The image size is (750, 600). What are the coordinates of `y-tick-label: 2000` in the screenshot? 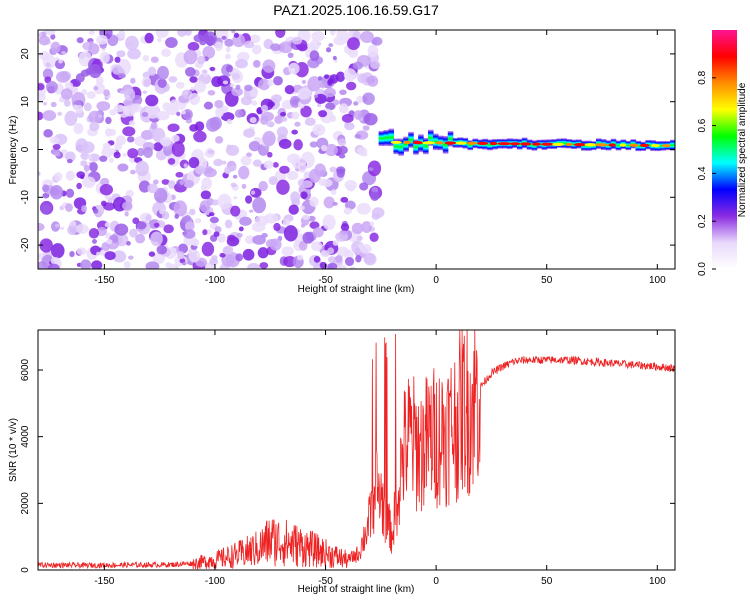 It's located at (25, 503).